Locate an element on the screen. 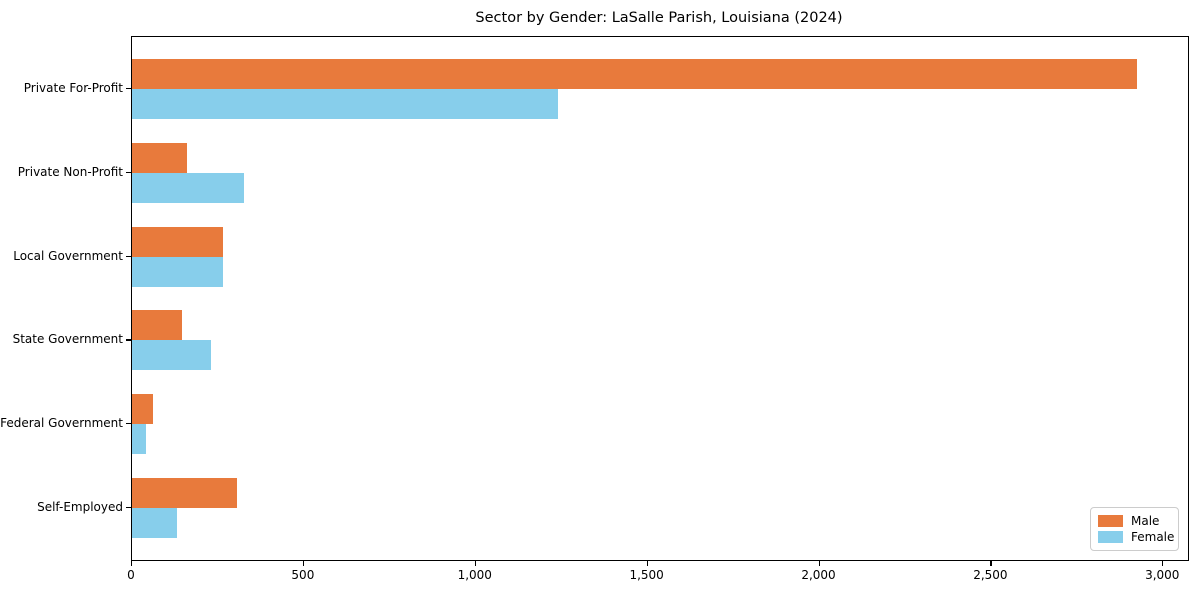 The height and width of the screenshot is (600, 1200). legend-item-male: Male is located at coordinates (1134, 521).